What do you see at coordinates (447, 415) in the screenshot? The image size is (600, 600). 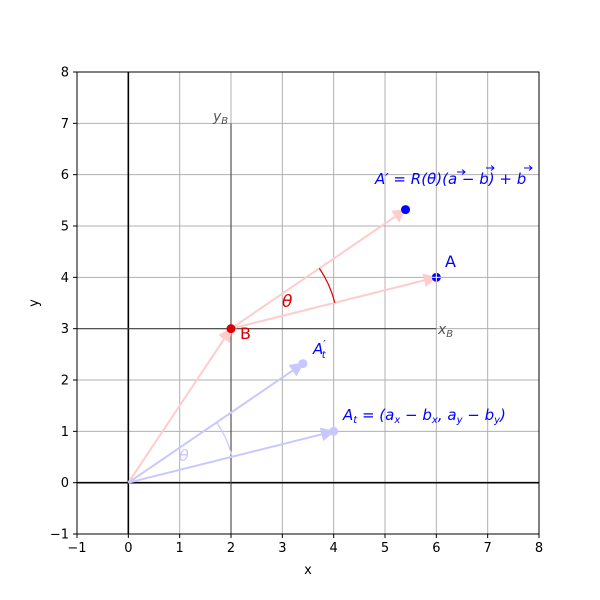 I see `at-comma: , a` at bounding box center [447, 415].